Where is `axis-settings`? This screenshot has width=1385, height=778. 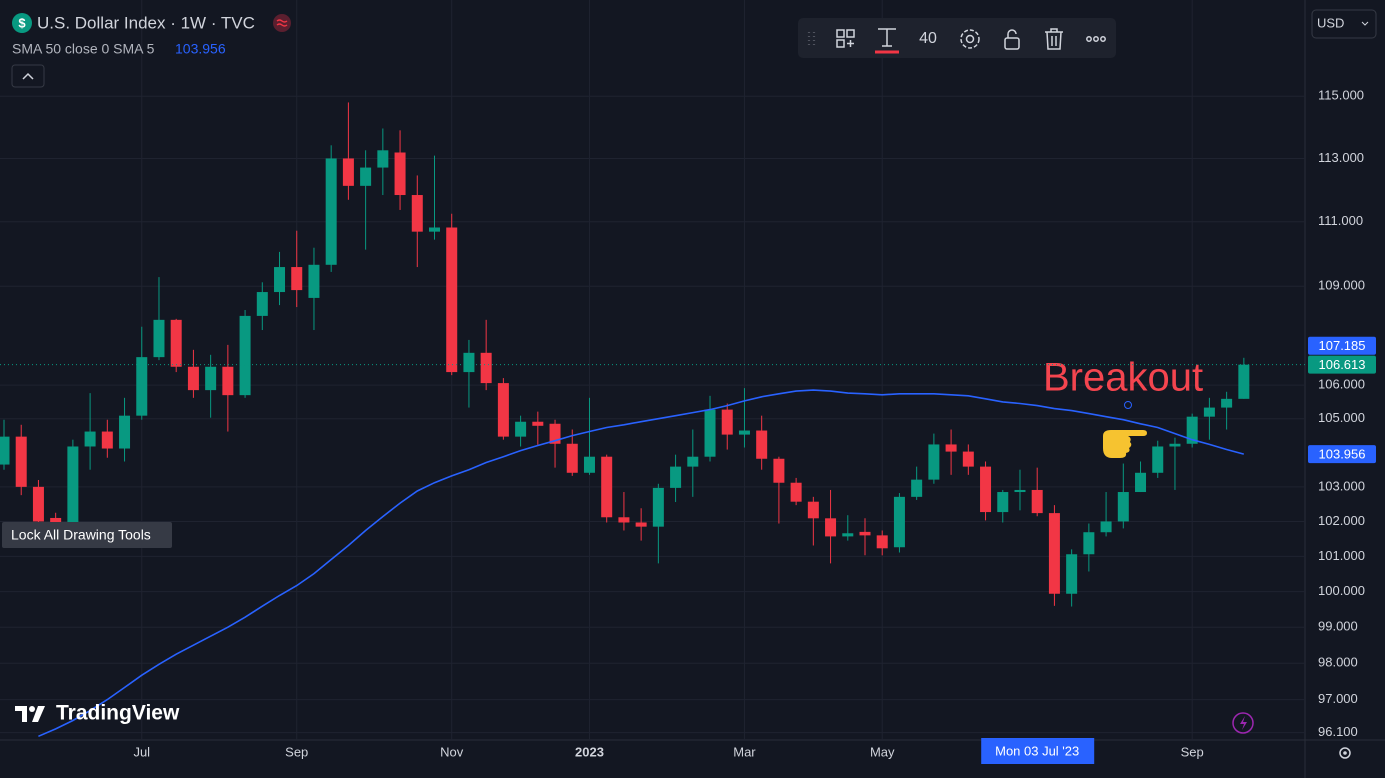
axis-settings is located at coordinates (1345, 753).